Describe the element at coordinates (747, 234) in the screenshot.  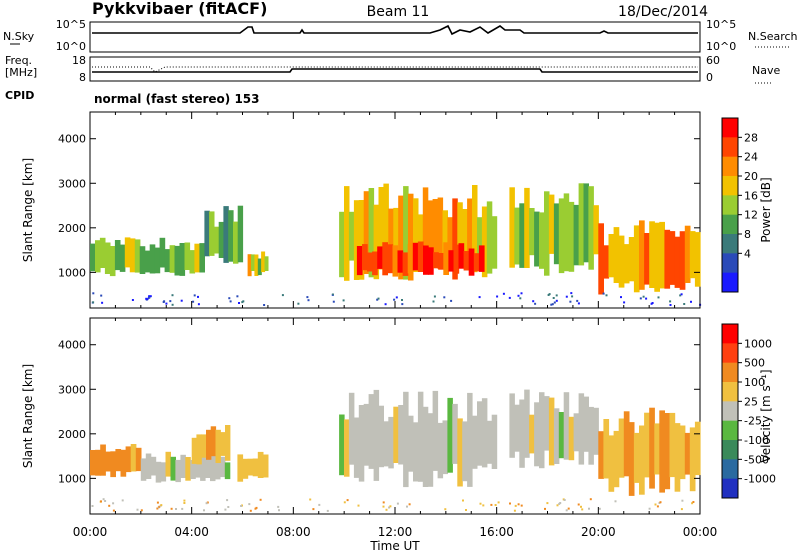
I see `colorbar-tick-label: 8` at that location.